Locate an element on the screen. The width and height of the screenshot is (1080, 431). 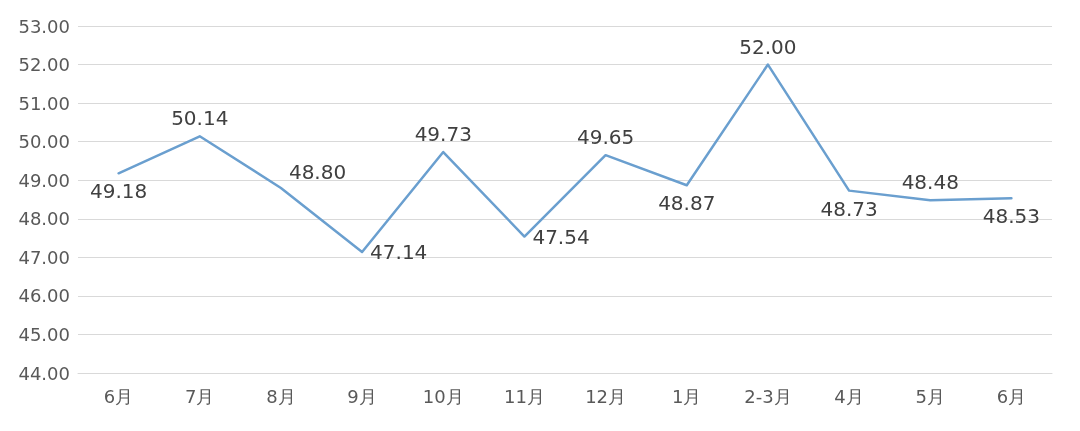
data-label: 52.00 is located at coordinates (768, 46).